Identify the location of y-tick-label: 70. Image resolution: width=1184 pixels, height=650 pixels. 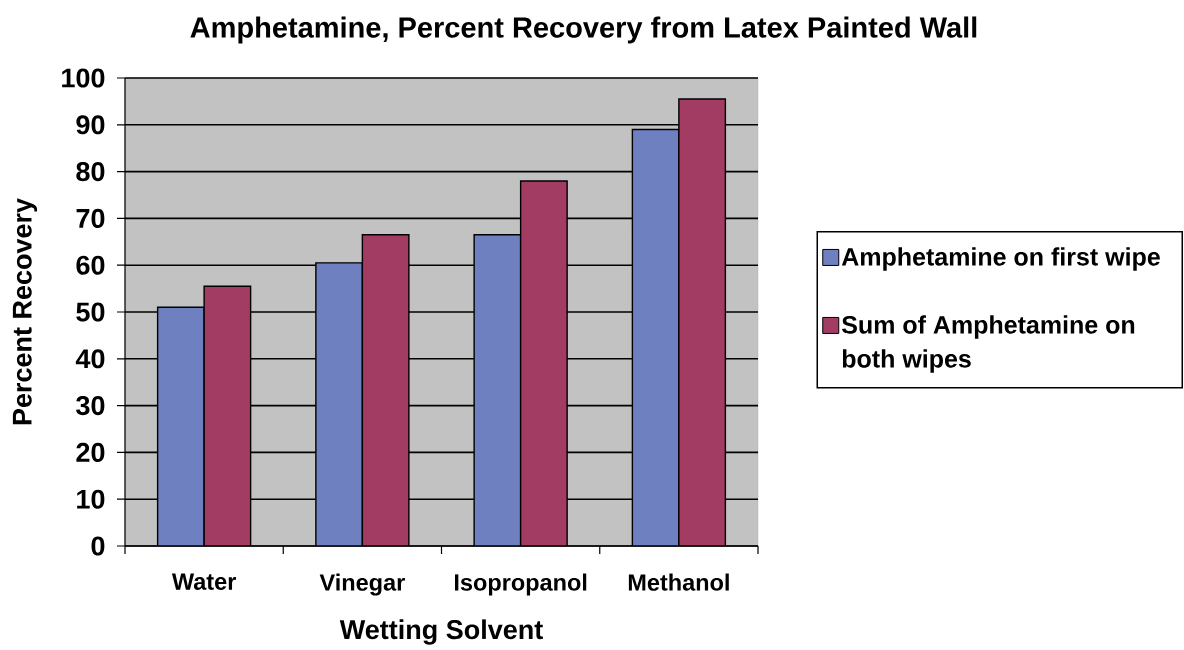
(90, 218).